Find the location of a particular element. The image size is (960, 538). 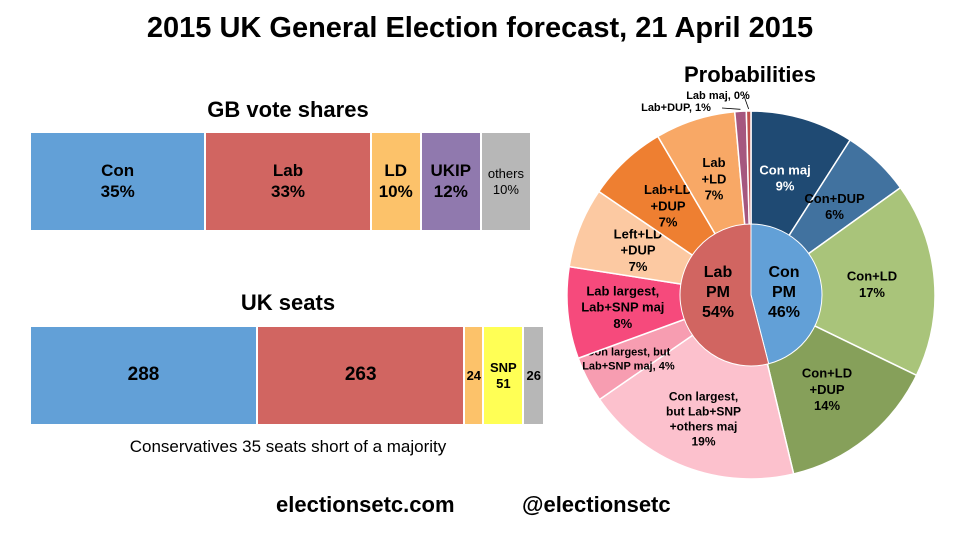

seats-segment-value: 24 is located at coordinates (474, 375).